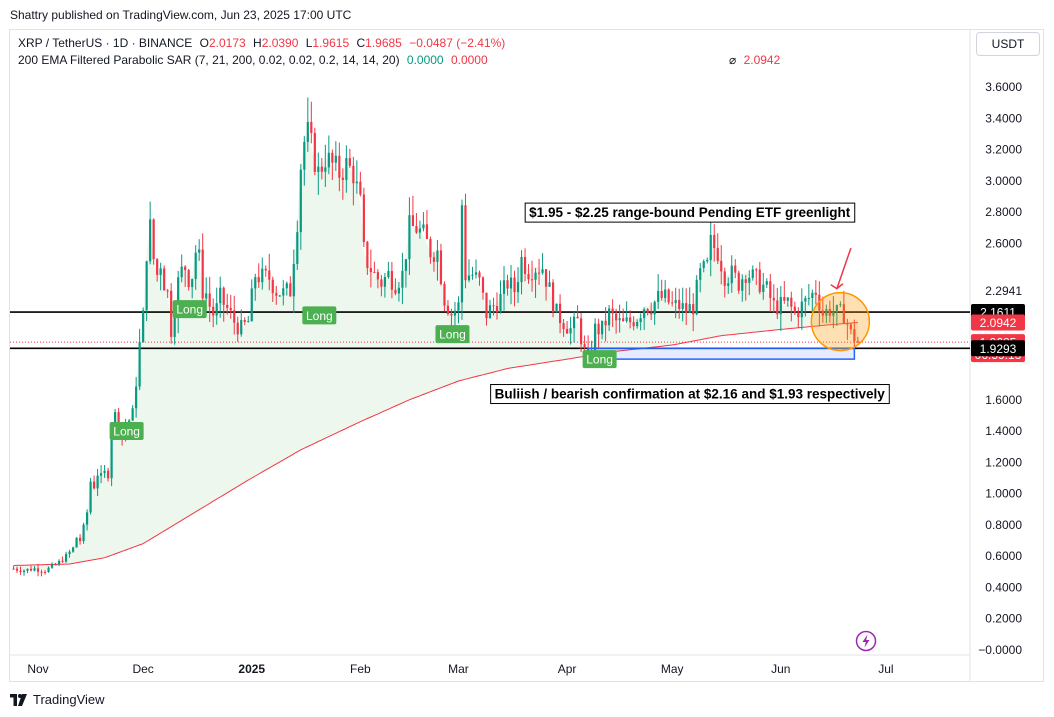 This screenshot has width=1054, height=717. What do you see at coordinates (57, 699) in the screenshot?
I see `footer-brand: TradingView` at bounding box center [57, 699].